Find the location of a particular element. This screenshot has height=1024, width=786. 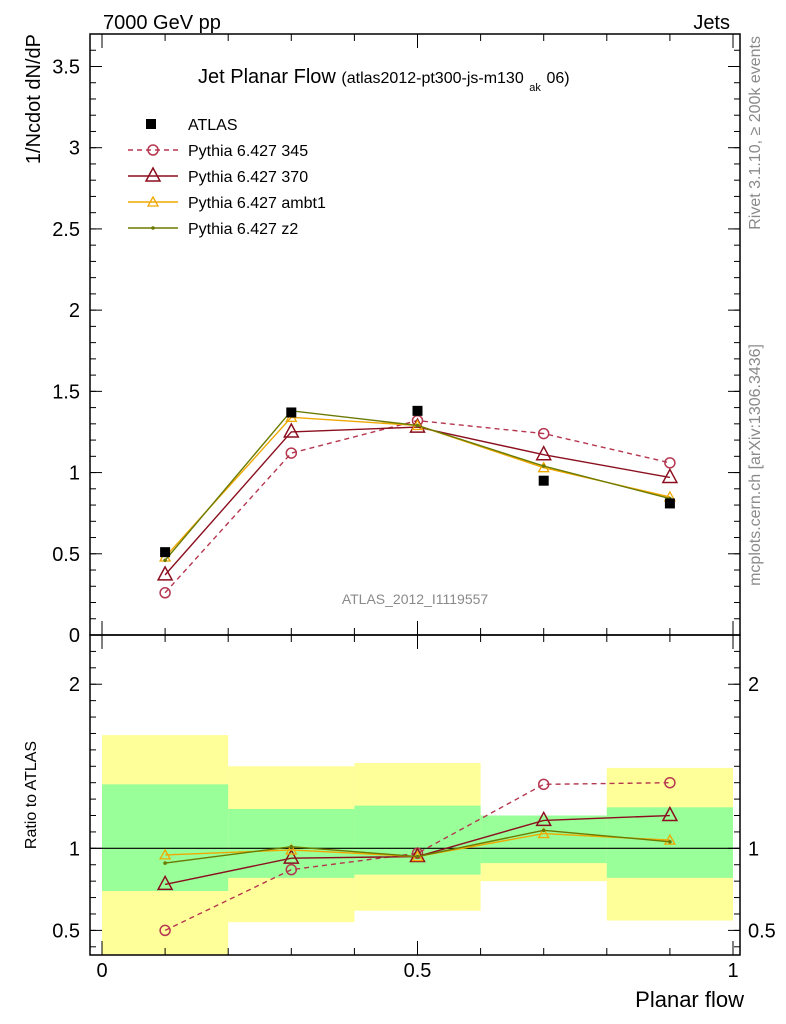

chart-subtitle: (atlas2012-pt300-js-m130 is located at coordinates (432, 78).